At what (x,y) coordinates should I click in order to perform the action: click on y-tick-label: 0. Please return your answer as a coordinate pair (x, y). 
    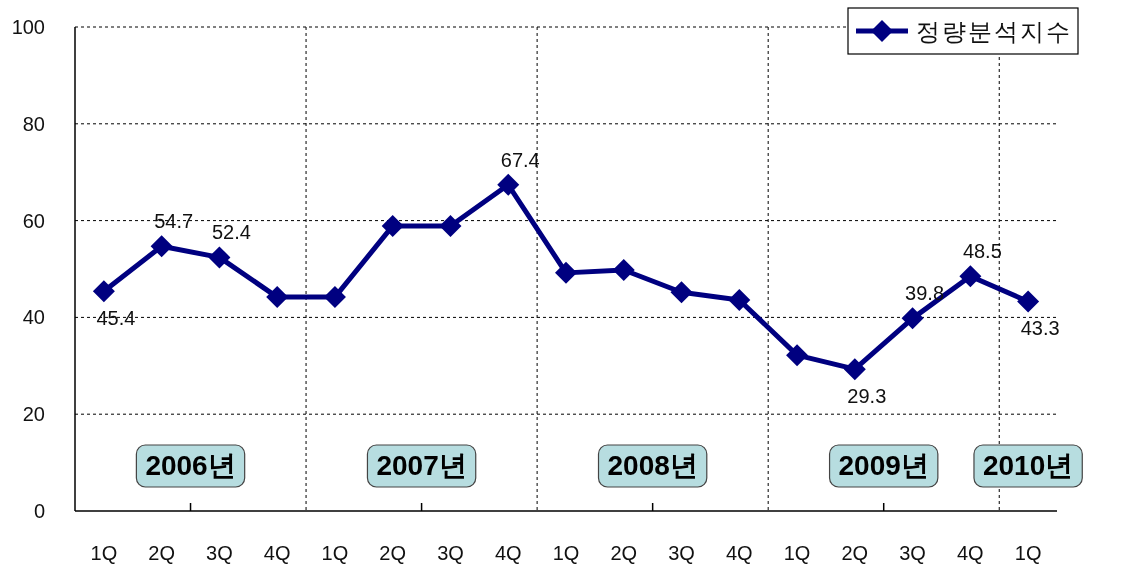
    Looking at the image, I should click on (39, 511).